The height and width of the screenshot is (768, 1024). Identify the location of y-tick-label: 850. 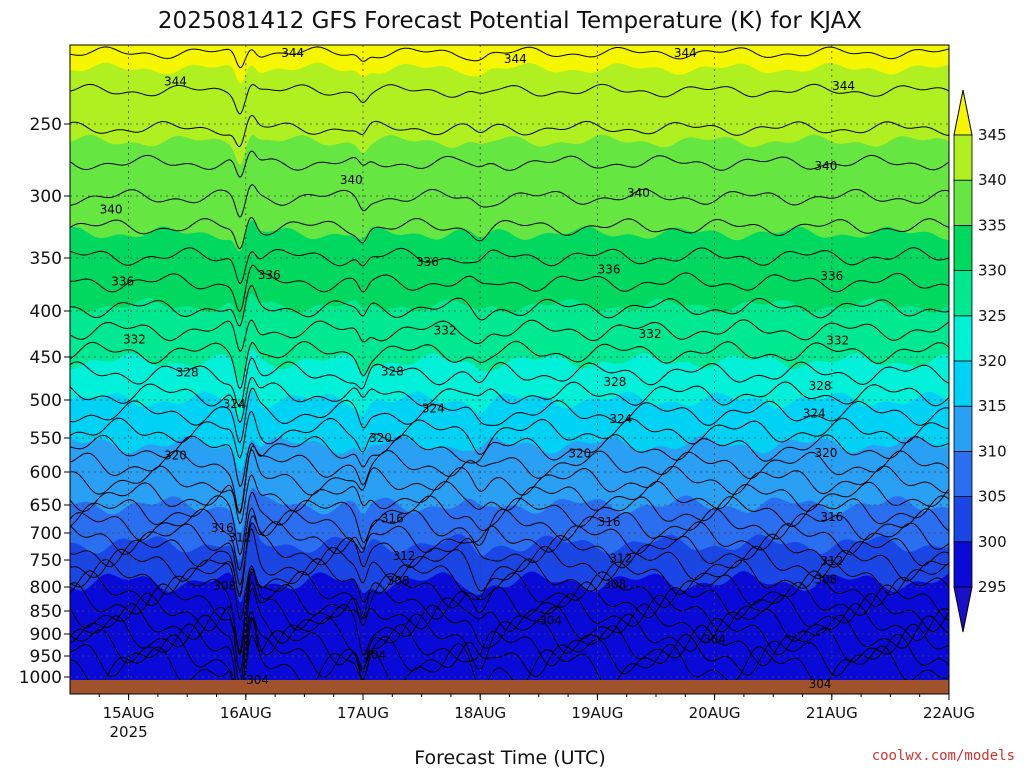
(46, 612).